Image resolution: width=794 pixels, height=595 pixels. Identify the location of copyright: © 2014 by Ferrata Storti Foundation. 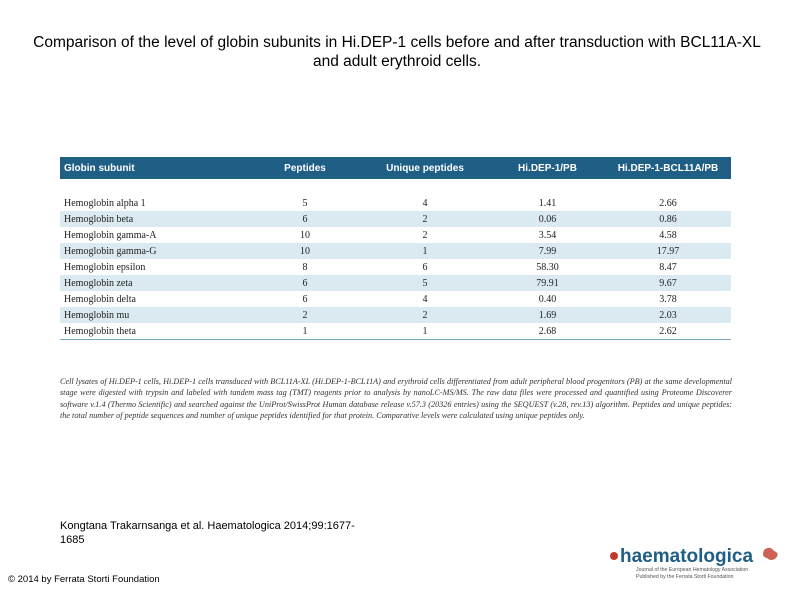
(84, 579).